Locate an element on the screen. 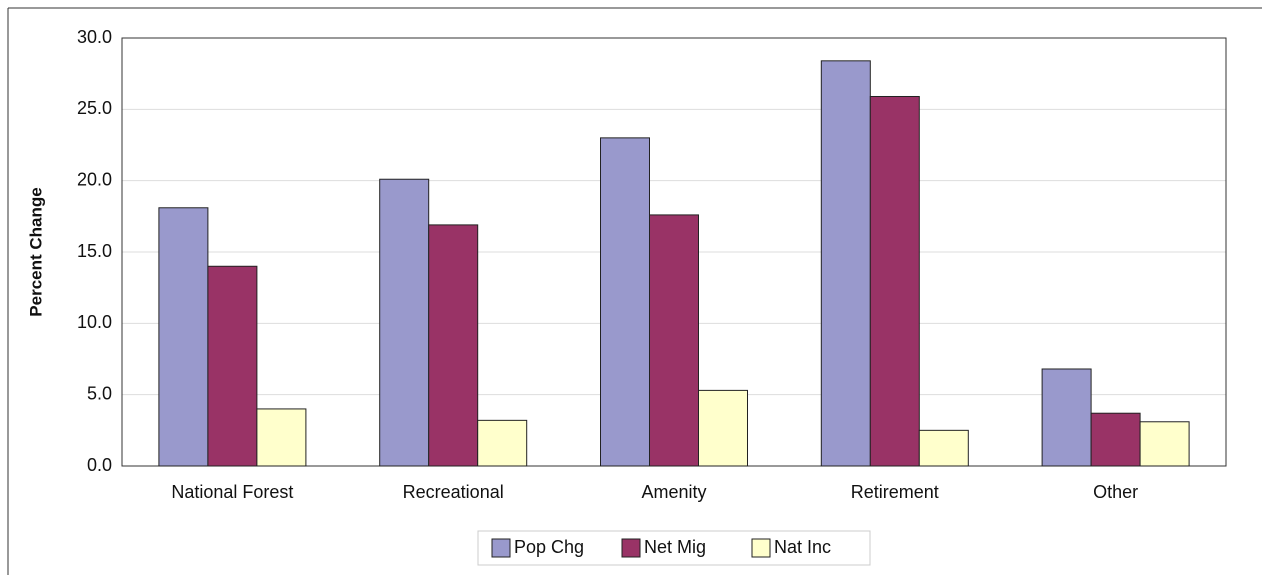 Image resolution: width=1262 pixels, height=575 pixels. legend-label: Nat Inc is located at coordinates (802, 547).